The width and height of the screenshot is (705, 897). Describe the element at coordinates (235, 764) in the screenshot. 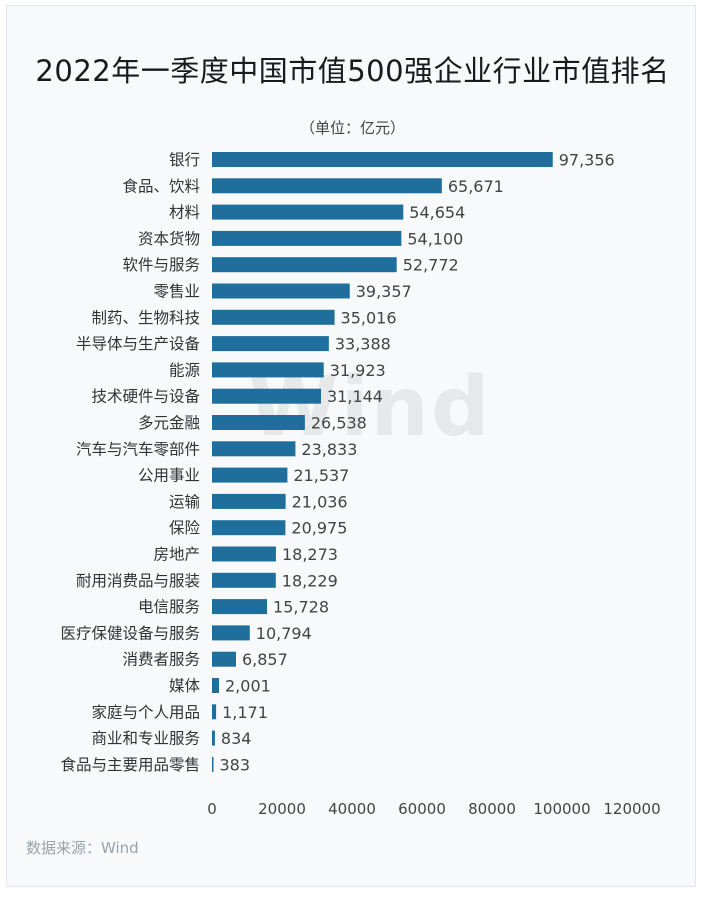

I see `value-label: 383` at that location.